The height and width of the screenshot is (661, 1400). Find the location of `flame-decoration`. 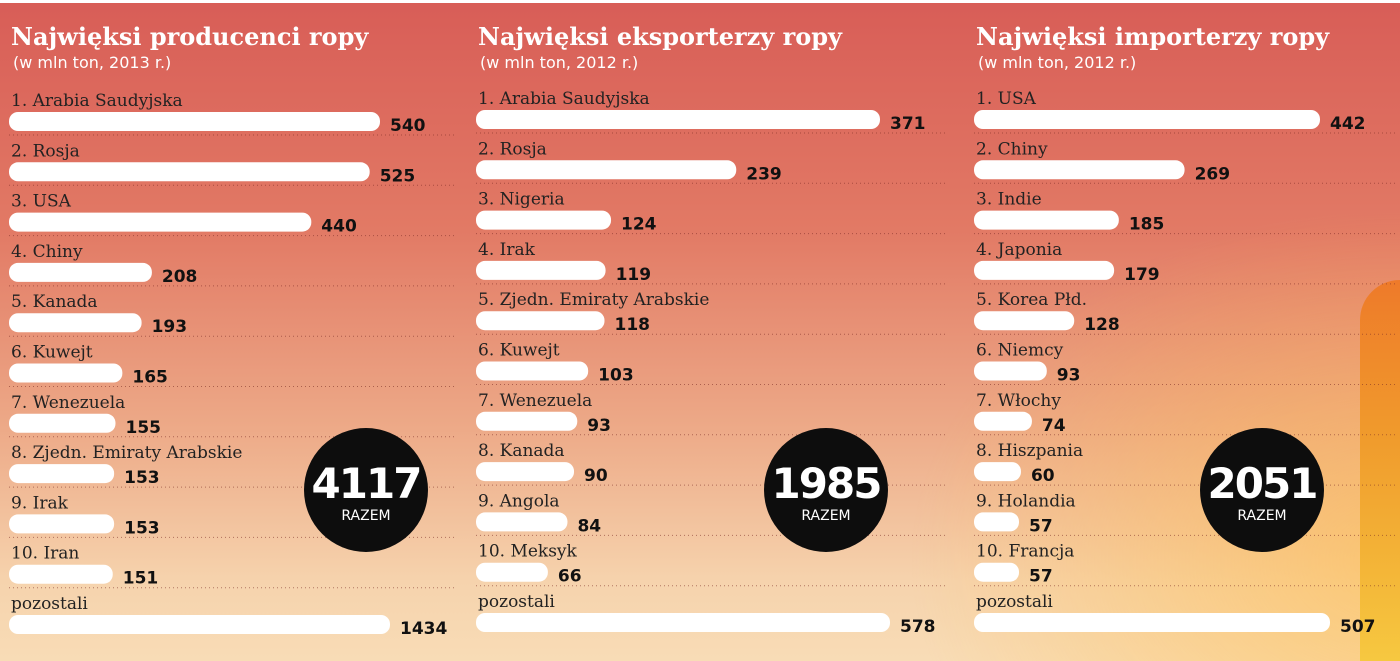

flame-decoration is located at coordinates (1380, 470).